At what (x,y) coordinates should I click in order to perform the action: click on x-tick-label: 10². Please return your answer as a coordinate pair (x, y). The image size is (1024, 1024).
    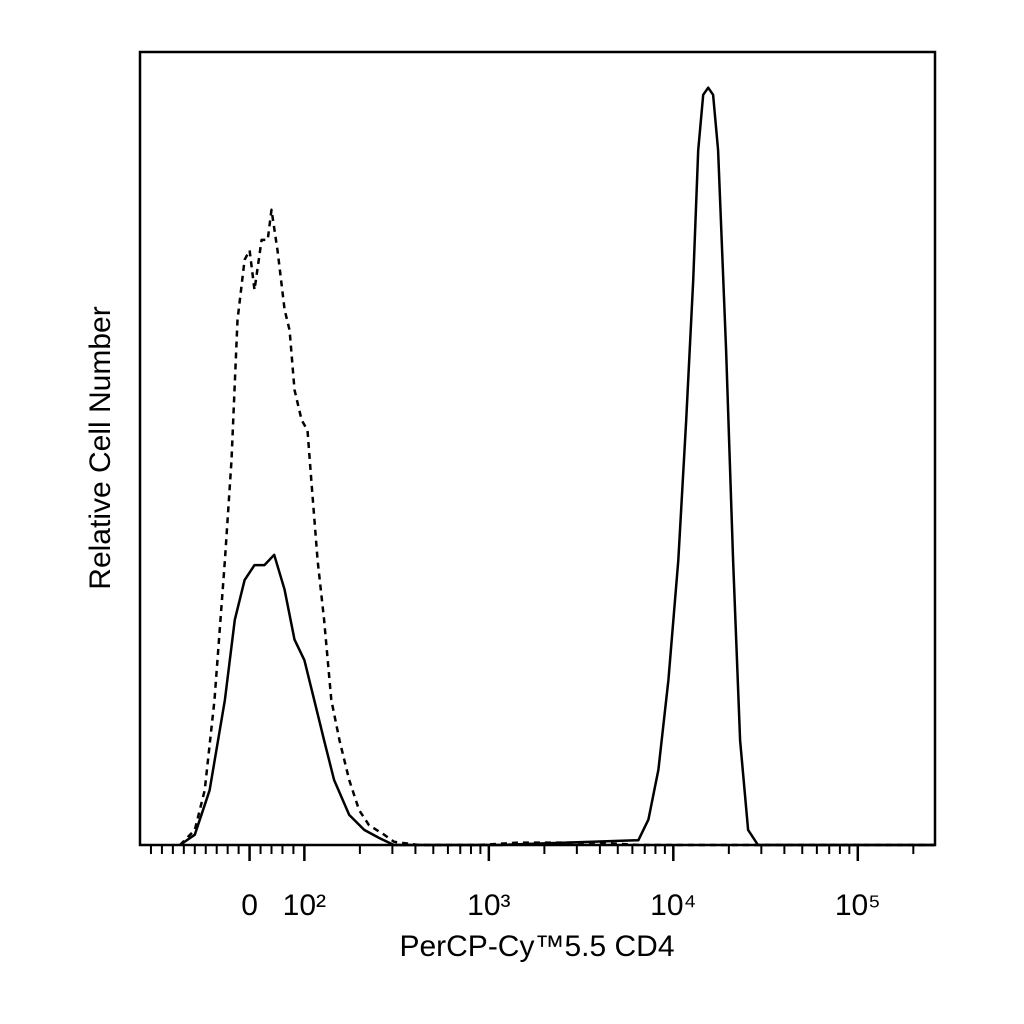
    Looking at the image, I should click on (304, 905).